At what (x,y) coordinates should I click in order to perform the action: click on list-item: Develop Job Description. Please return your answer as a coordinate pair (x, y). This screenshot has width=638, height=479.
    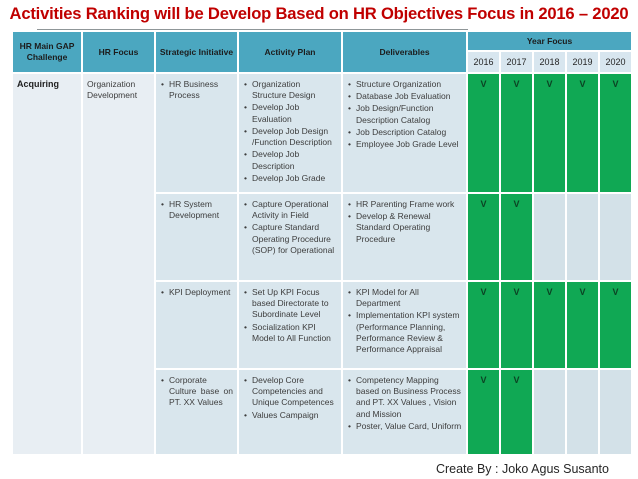
    Looking at the image, I should click on (290, 160).